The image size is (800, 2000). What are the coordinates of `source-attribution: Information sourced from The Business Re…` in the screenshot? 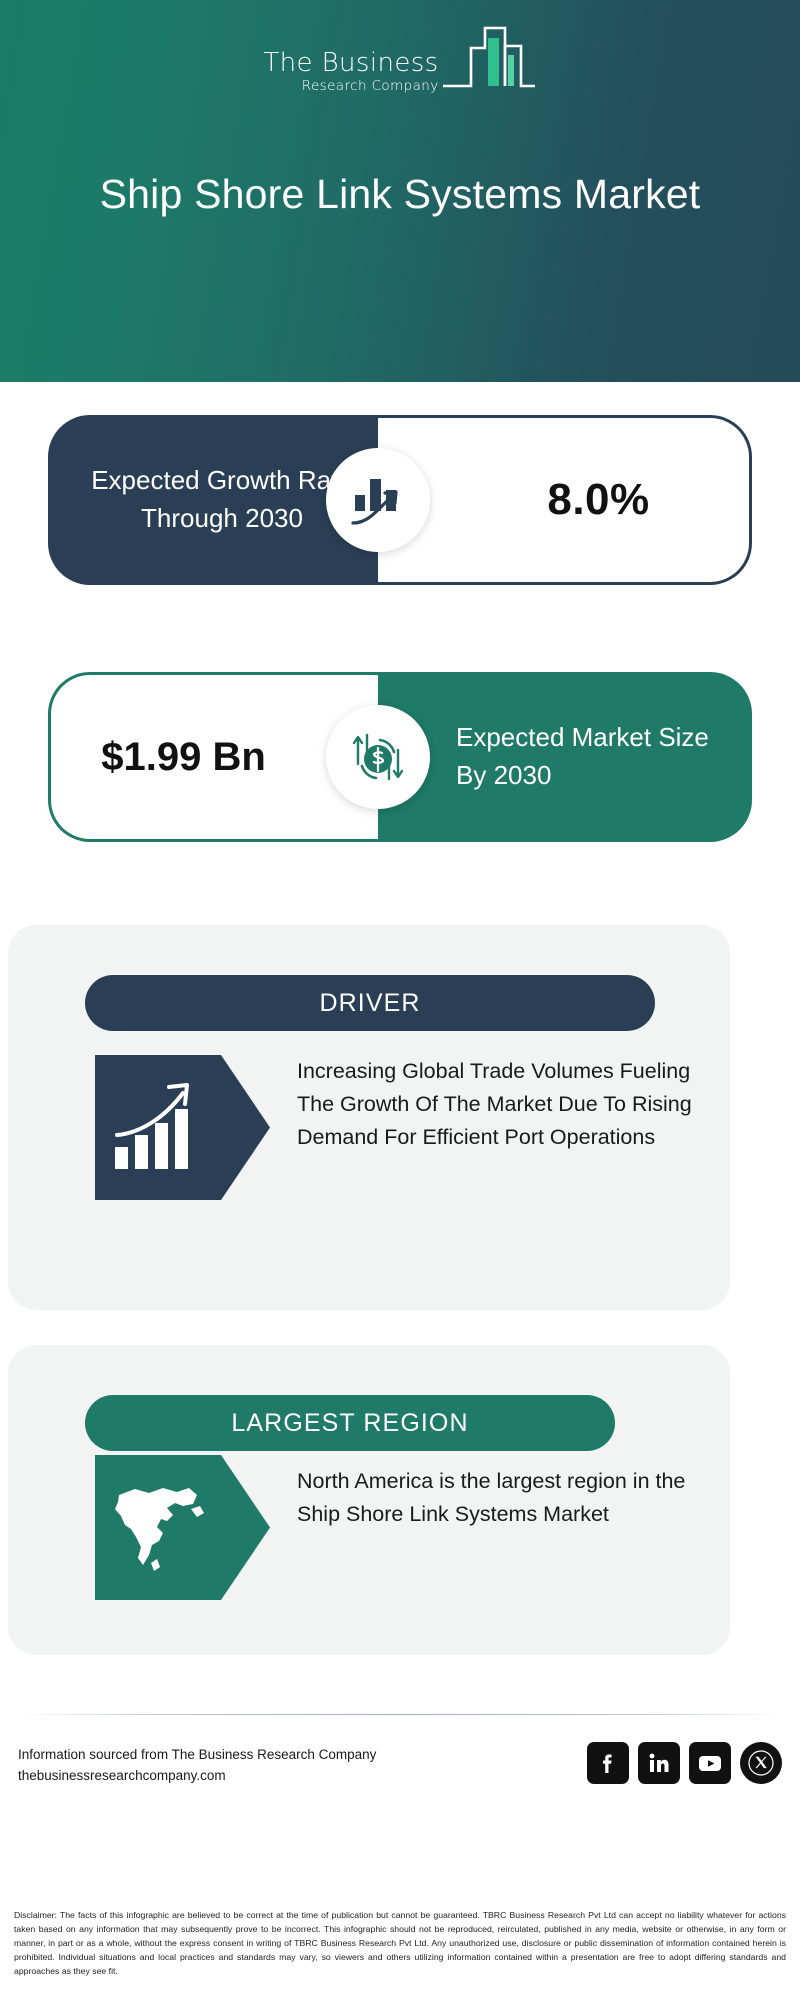 It's located at (233, 1766).